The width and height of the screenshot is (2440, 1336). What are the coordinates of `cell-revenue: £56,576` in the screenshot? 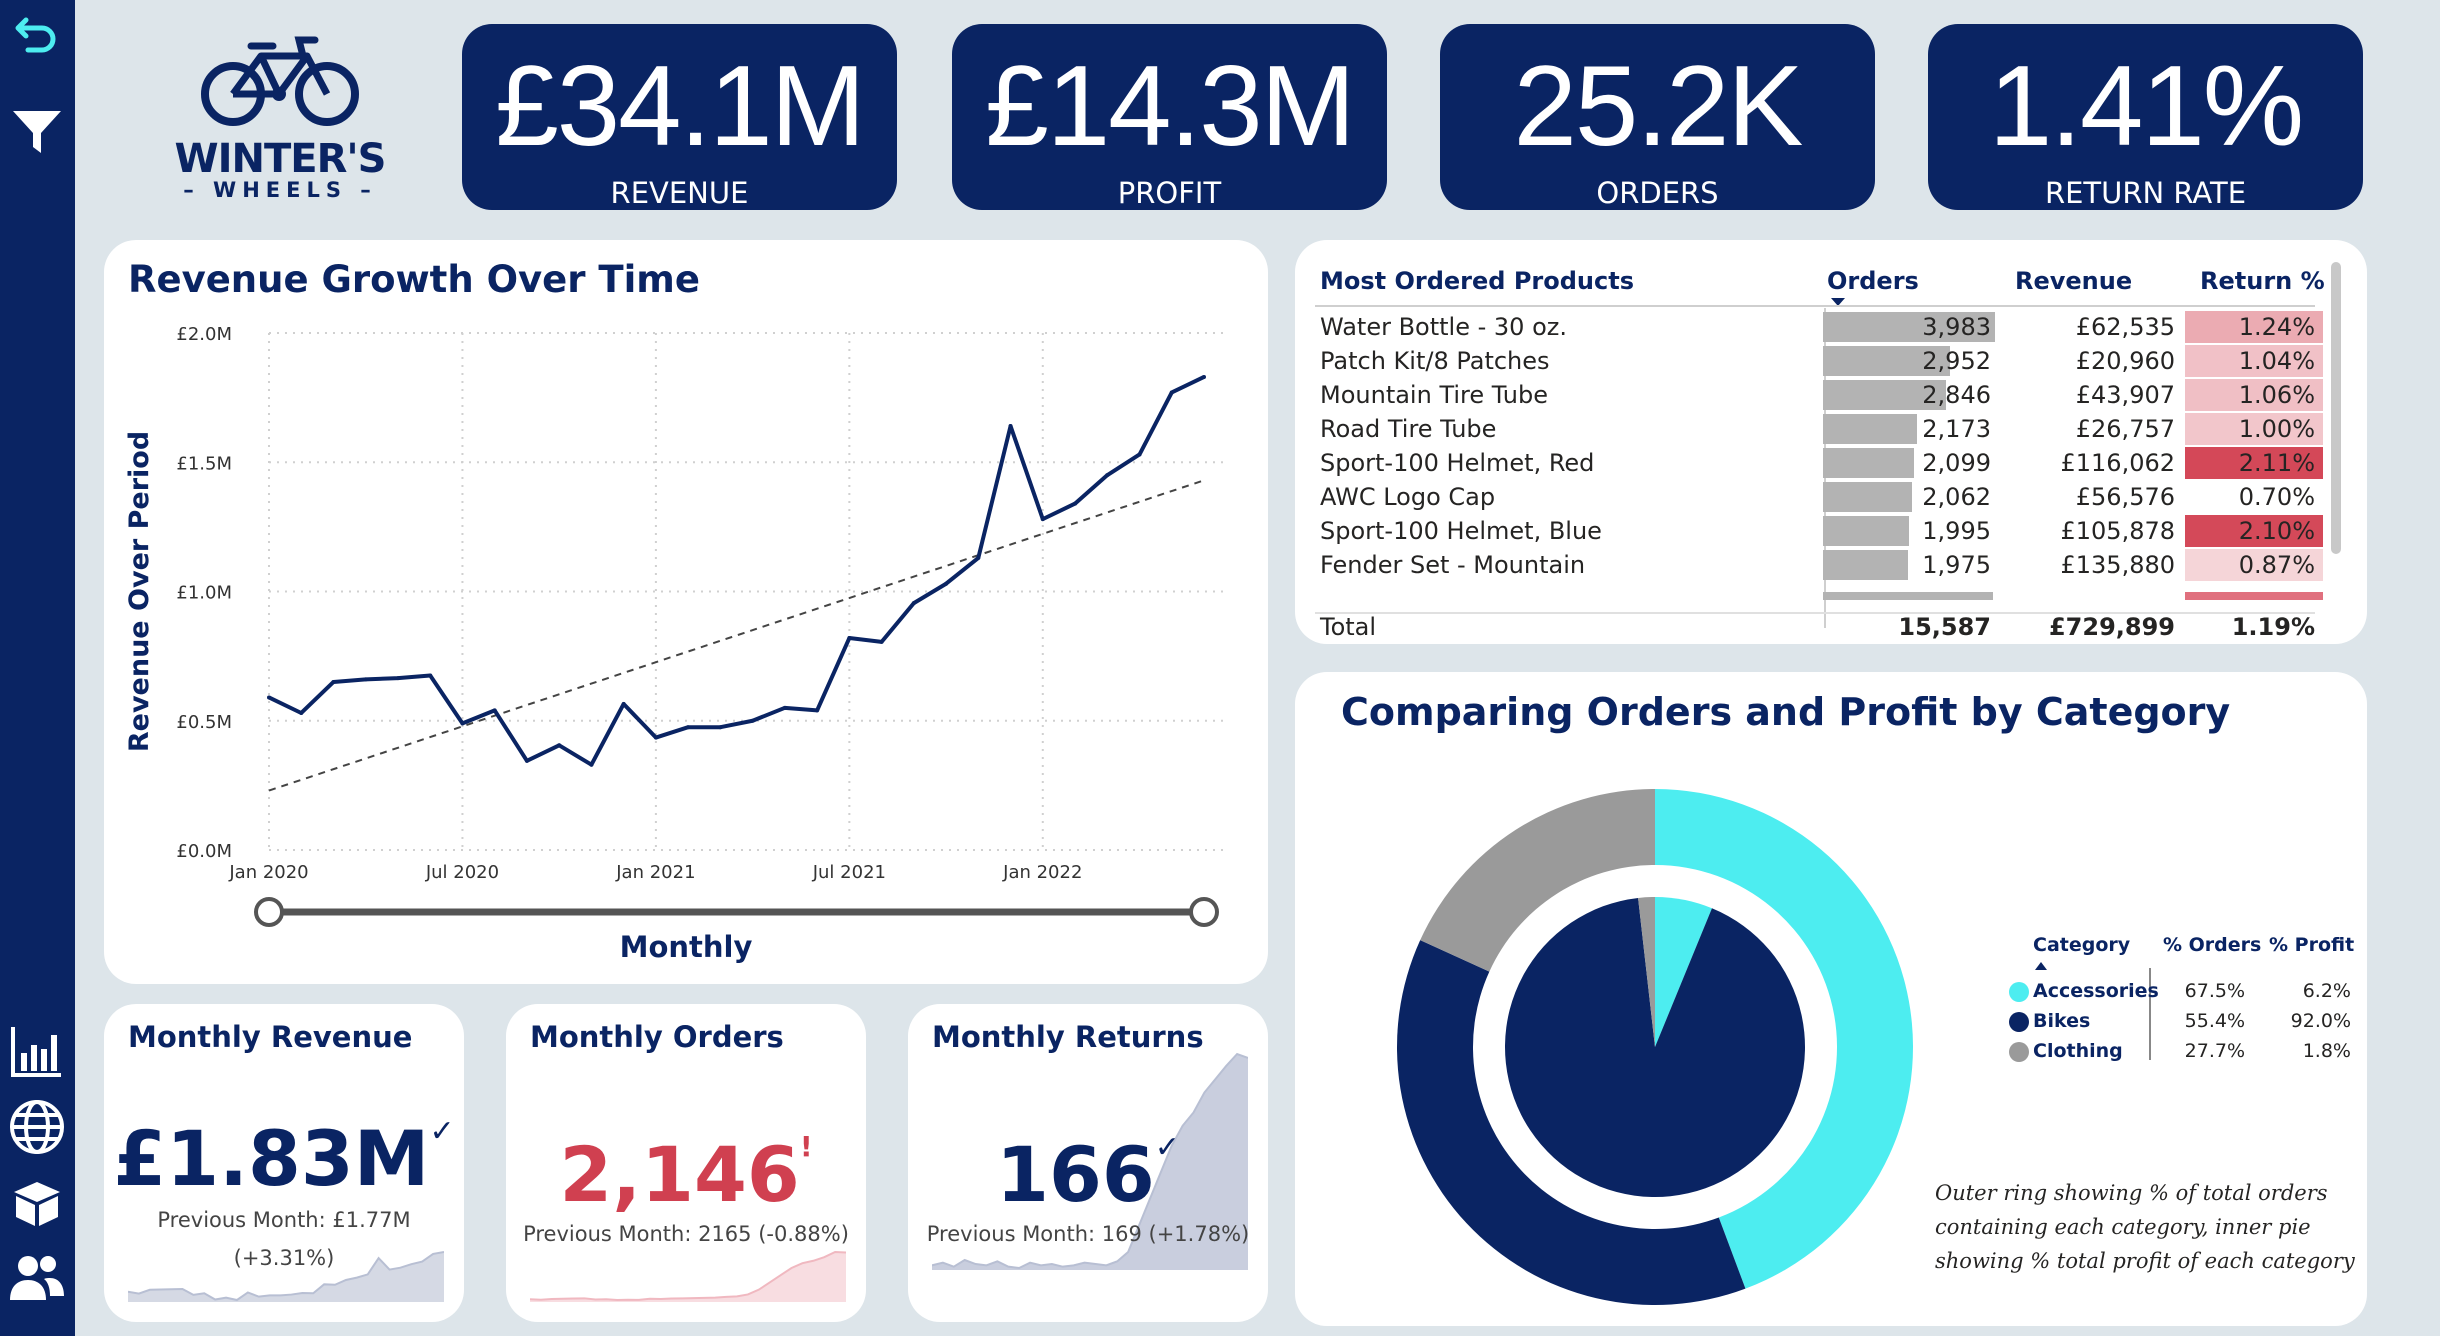 It's located at (2125, 497).